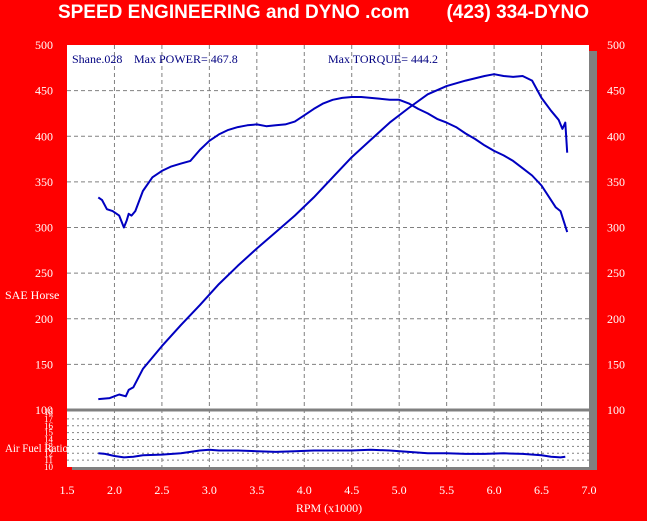 The image size is (647, 521). I want to click on run-label: Shane.028, so click(97, 59).